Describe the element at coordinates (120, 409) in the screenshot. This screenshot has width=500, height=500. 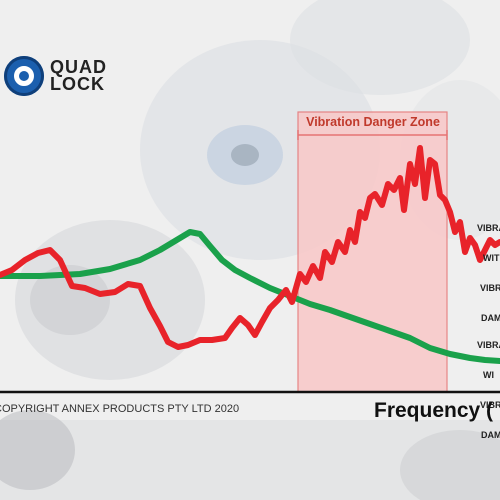
I see `copyright-text: COPYRIGHT ANNEX PRODUCTS PTY LTD 2020` at that location.